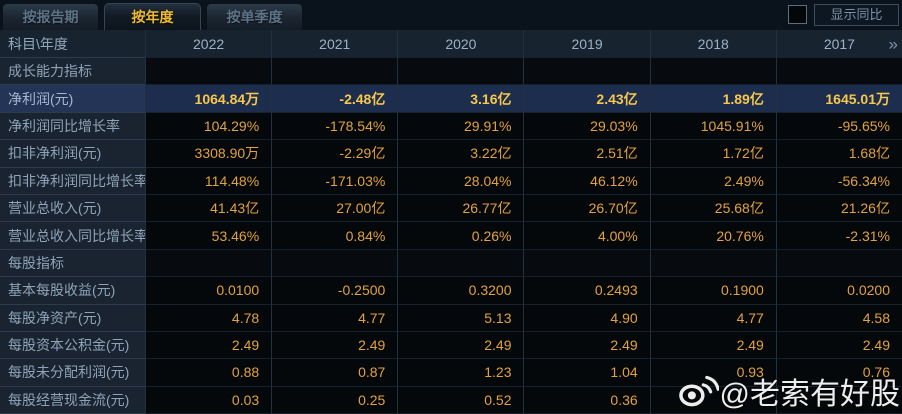 The image size is (902, 414). Describe the element at coordinates (50, 16) in the screenshot. I see `tab-report-period: 按报告期` at that location.